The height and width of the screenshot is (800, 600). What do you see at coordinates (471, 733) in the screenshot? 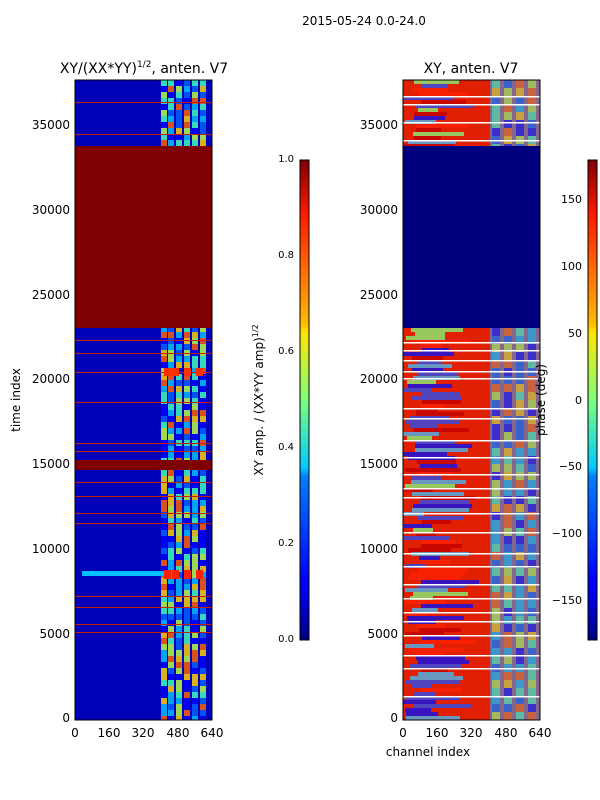
I see `phase-xtick-label: 320` at bounding box center [471, 733].